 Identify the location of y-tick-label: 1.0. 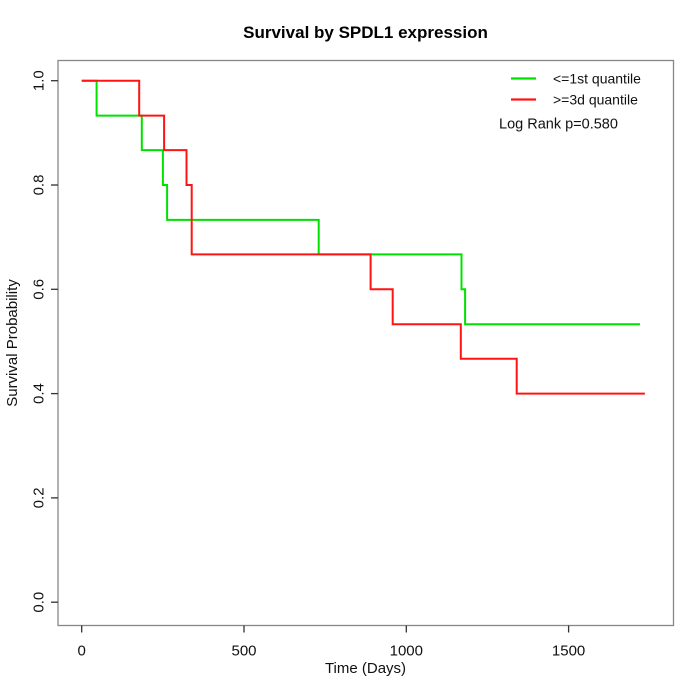
(39, 80).